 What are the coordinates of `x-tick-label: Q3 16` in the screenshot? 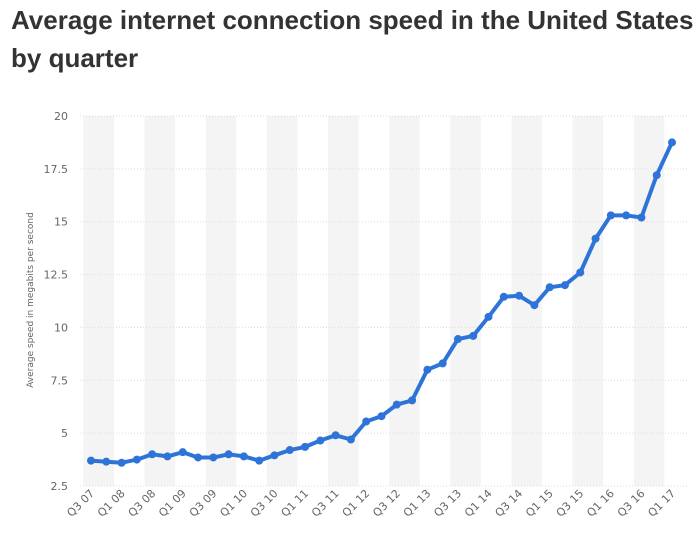 It's located at (631, 503).